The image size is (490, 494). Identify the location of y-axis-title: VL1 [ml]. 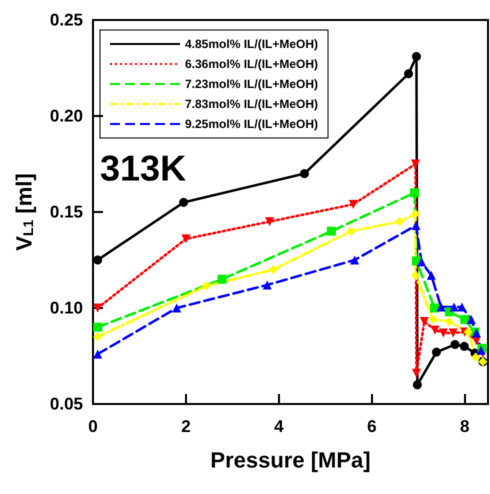
(24, 212).